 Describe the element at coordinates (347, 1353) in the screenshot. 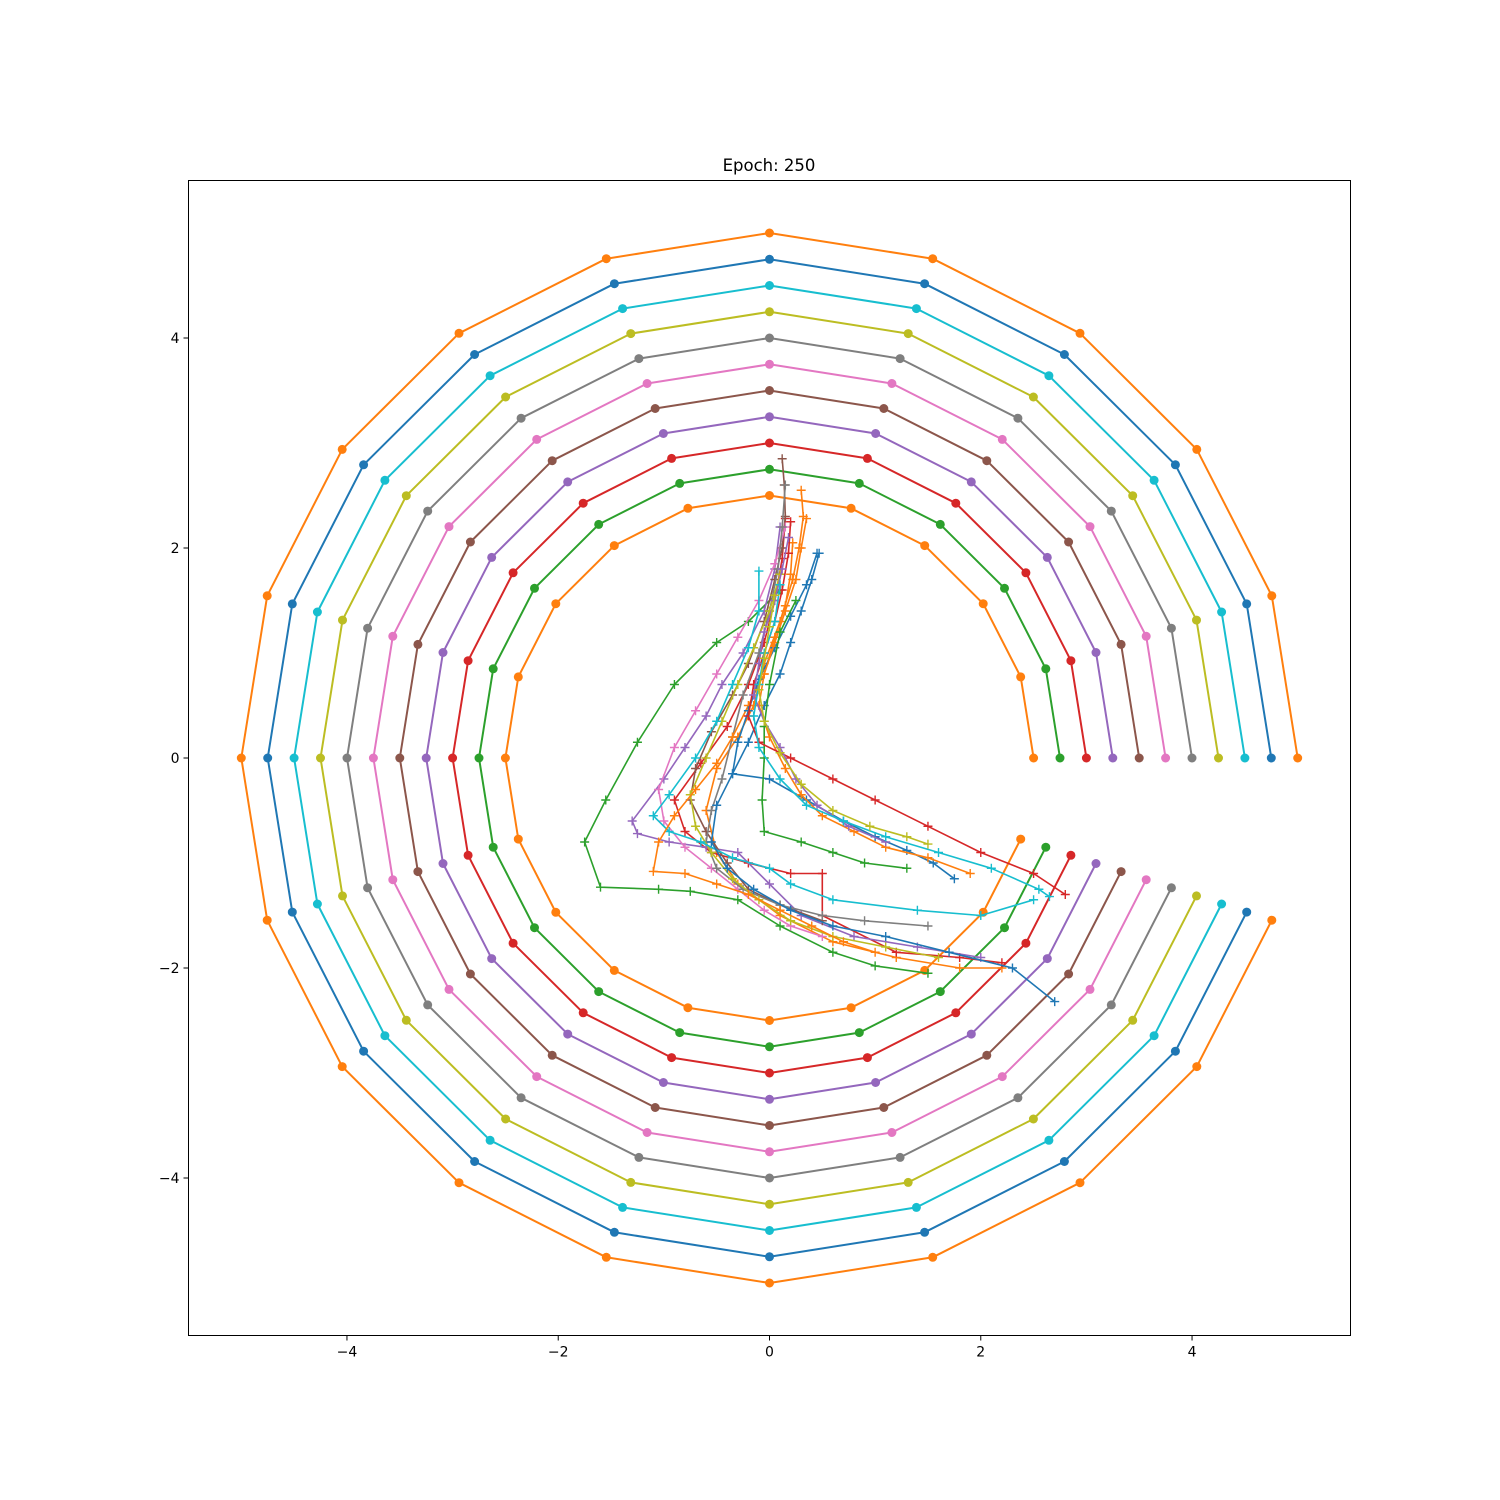

I see `x-tick-label: −4` at that location.